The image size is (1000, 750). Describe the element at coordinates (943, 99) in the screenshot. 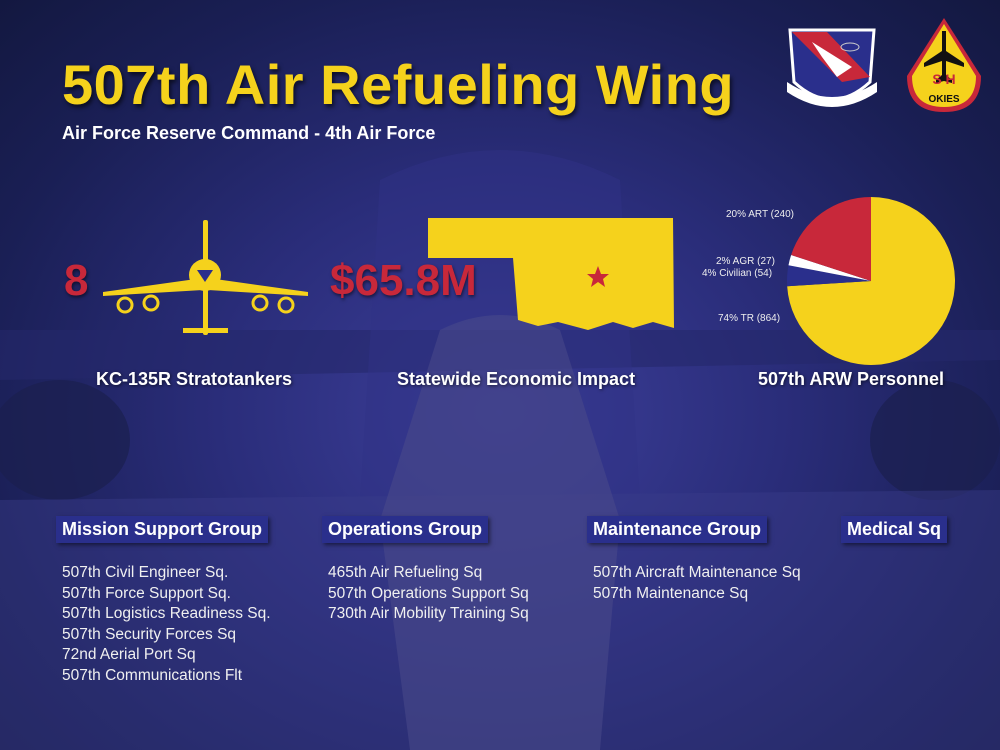

I see `svg-text: OKIES` at that location.